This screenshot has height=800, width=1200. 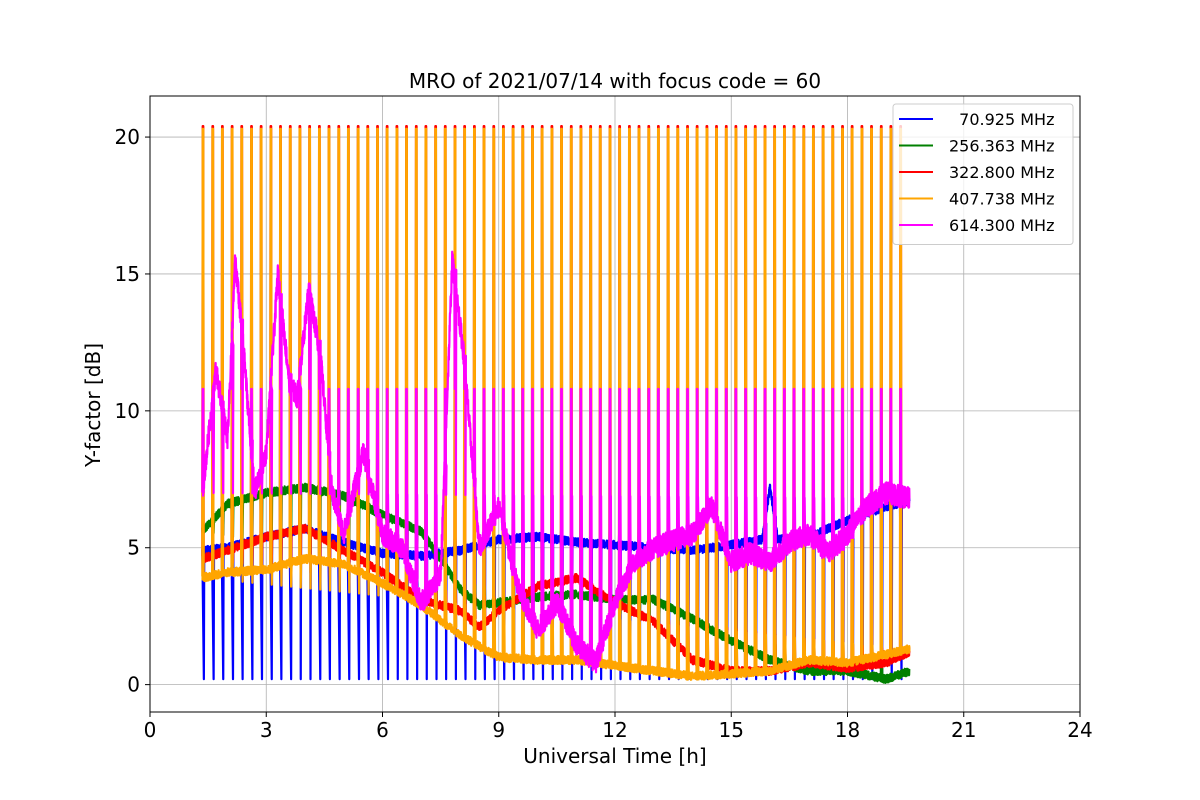 I want to click on y-tick-label: 0, so click(x=133, y=685).